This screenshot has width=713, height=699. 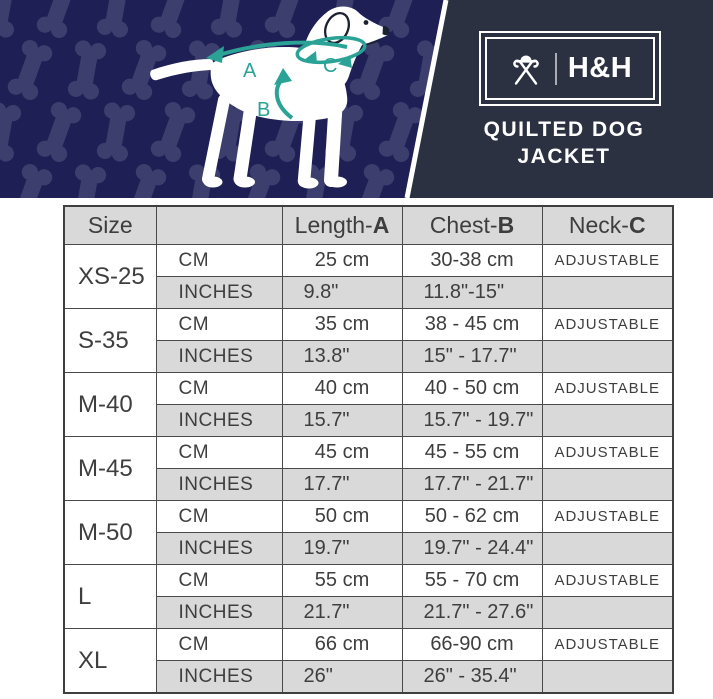 I want to click on chest-cell: 66-90 cm, so click(x=472, y=644).